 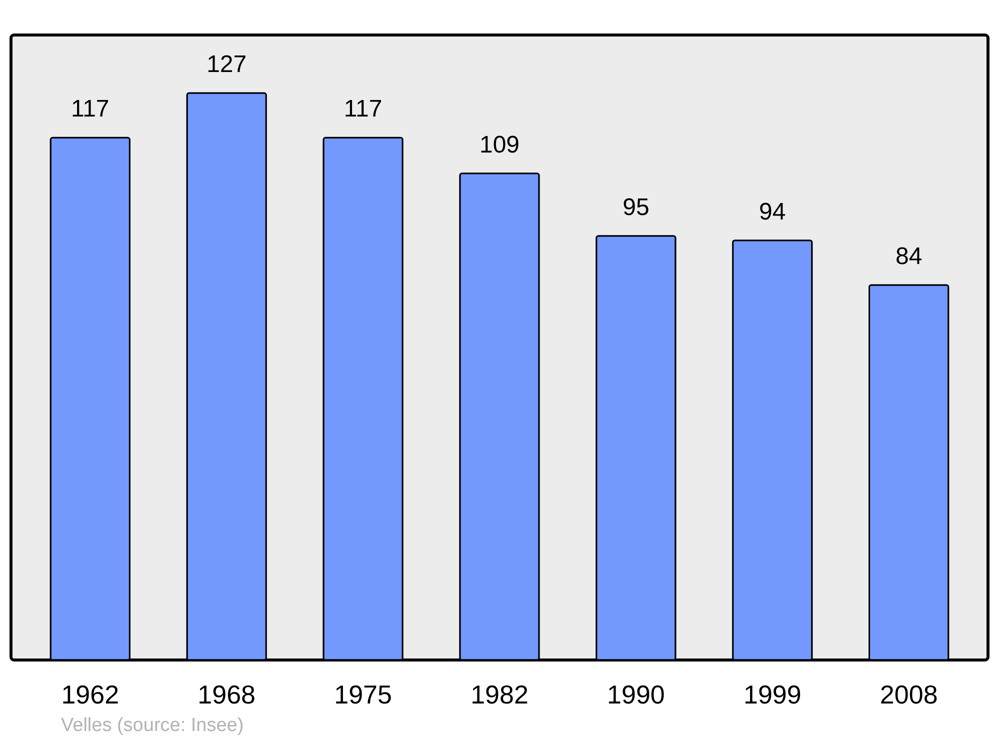 I want to click on x-tick-label: 1962, so click(x=90, y=695).